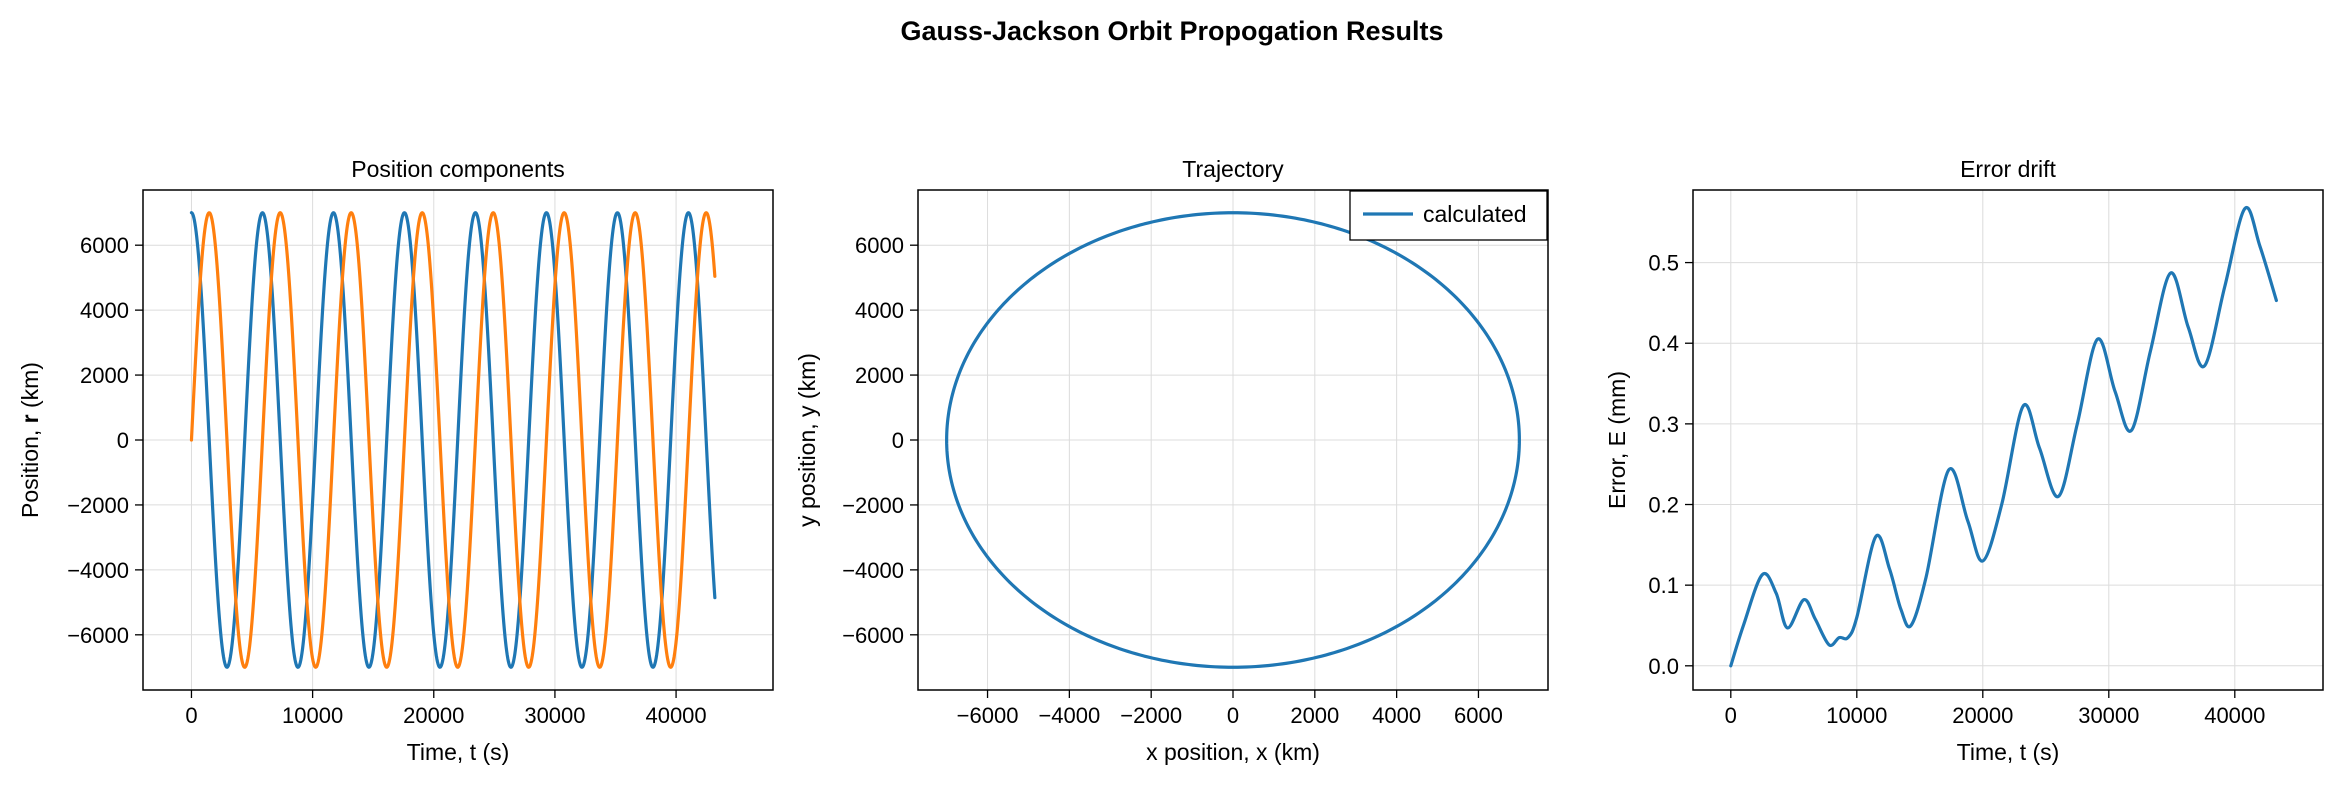  I want to click on trajectory-y-tick-label: 0, so click(898, 440).